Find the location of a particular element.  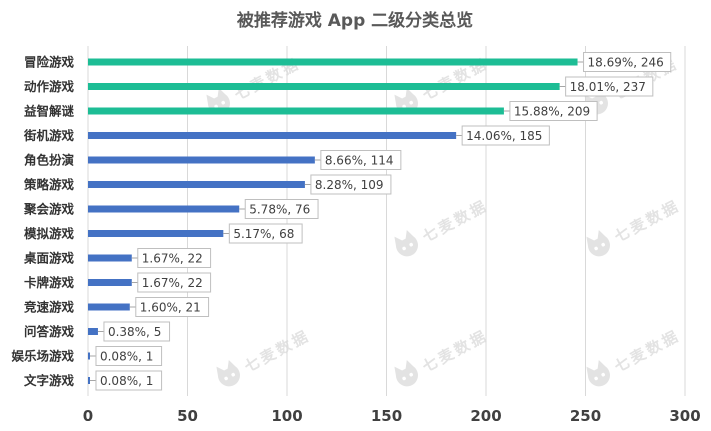

data-label: 14.06%, 185 is located at coordinates (504, 136).